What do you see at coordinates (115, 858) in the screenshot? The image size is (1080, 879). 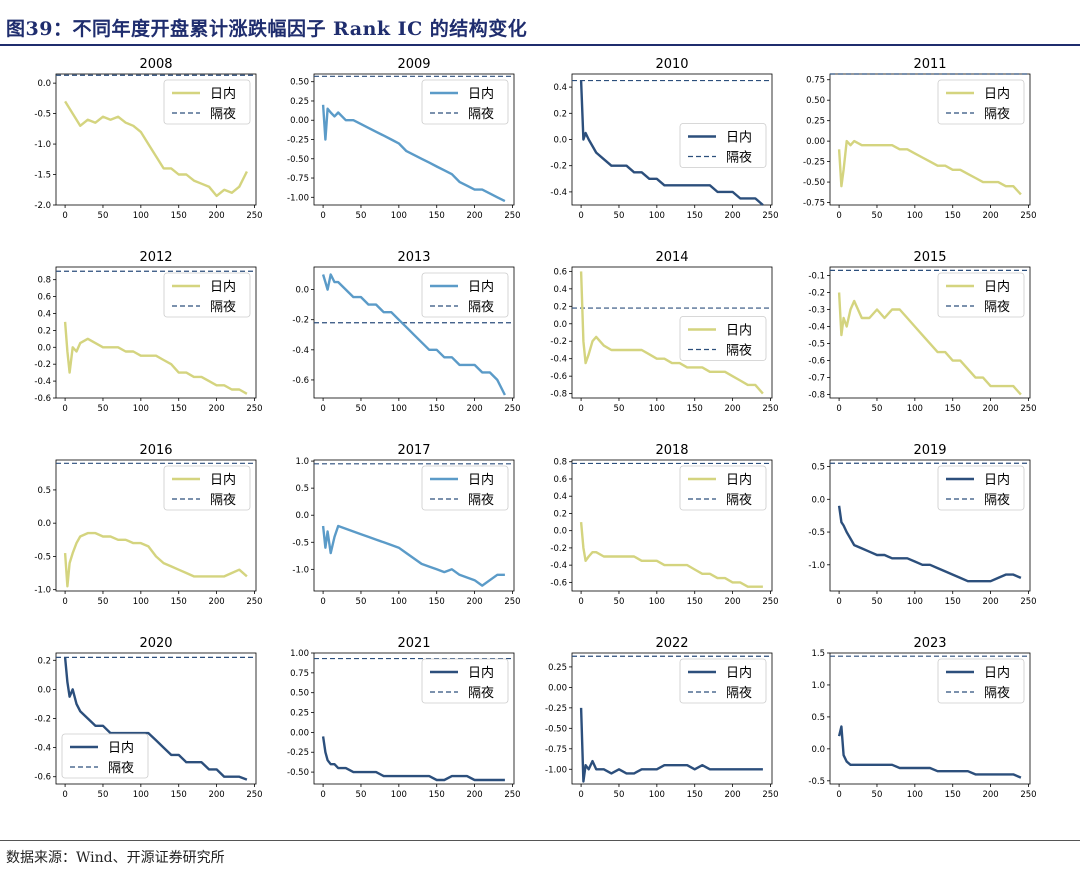 I see `source-note: 数据来源：Wind、开源证券研究所` at bounding box center [115, 858].